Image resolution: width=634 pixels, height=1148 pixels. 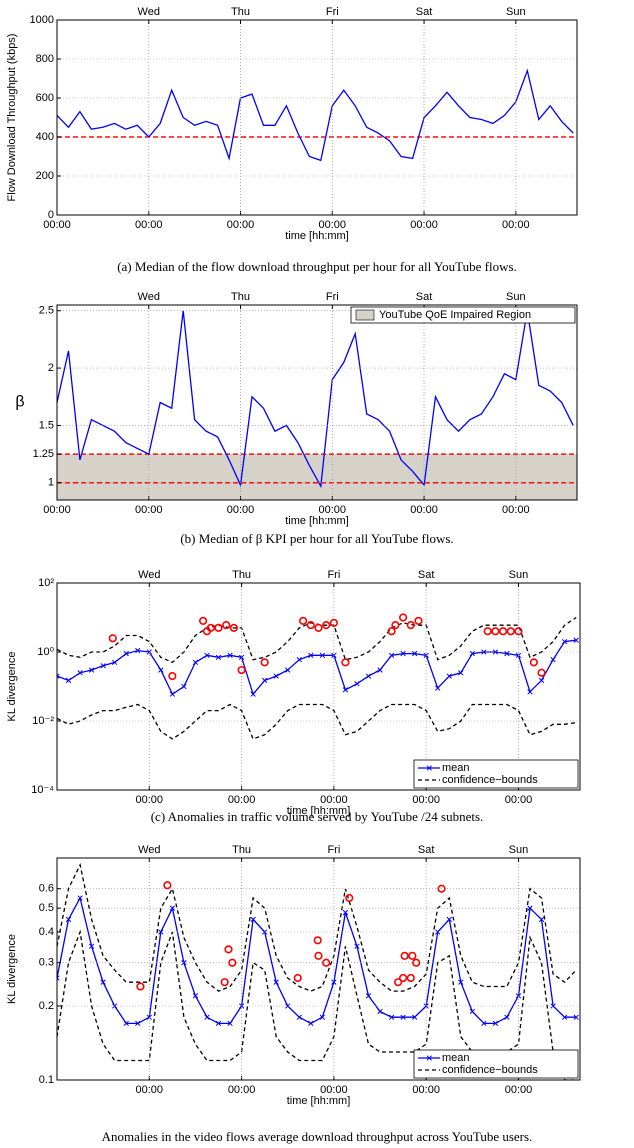 What do you see at coordinates (45, 98) in the screenshot?
I see `y-tick-label: 600` at bounding box center [45, 98].